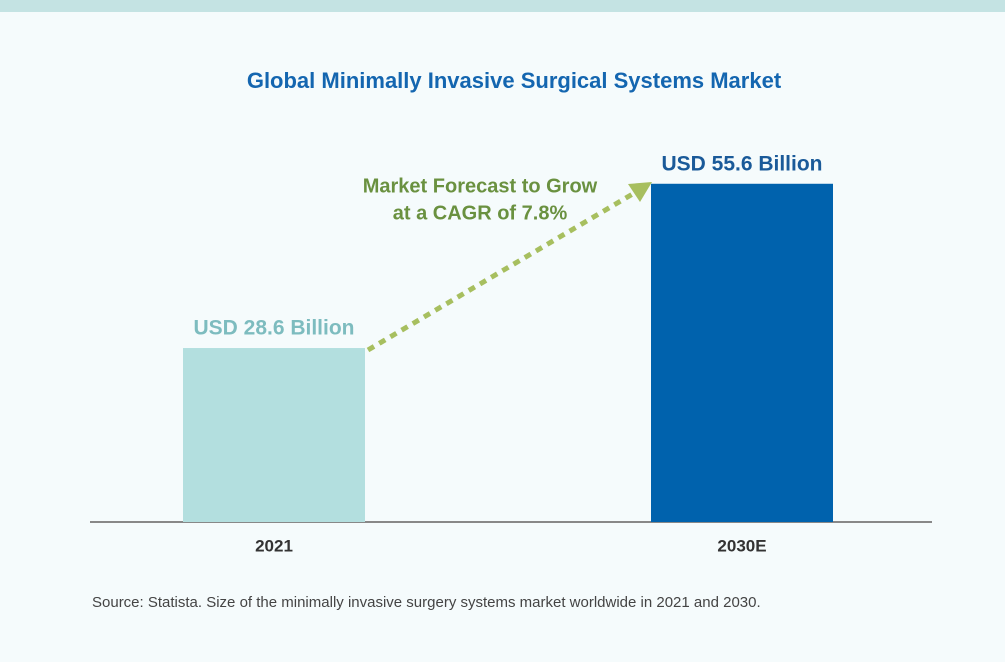  Describe the element at coordinates (480, 213) in the screenshot. I see `annotation: at a CAGR of 7.8%` at that location.